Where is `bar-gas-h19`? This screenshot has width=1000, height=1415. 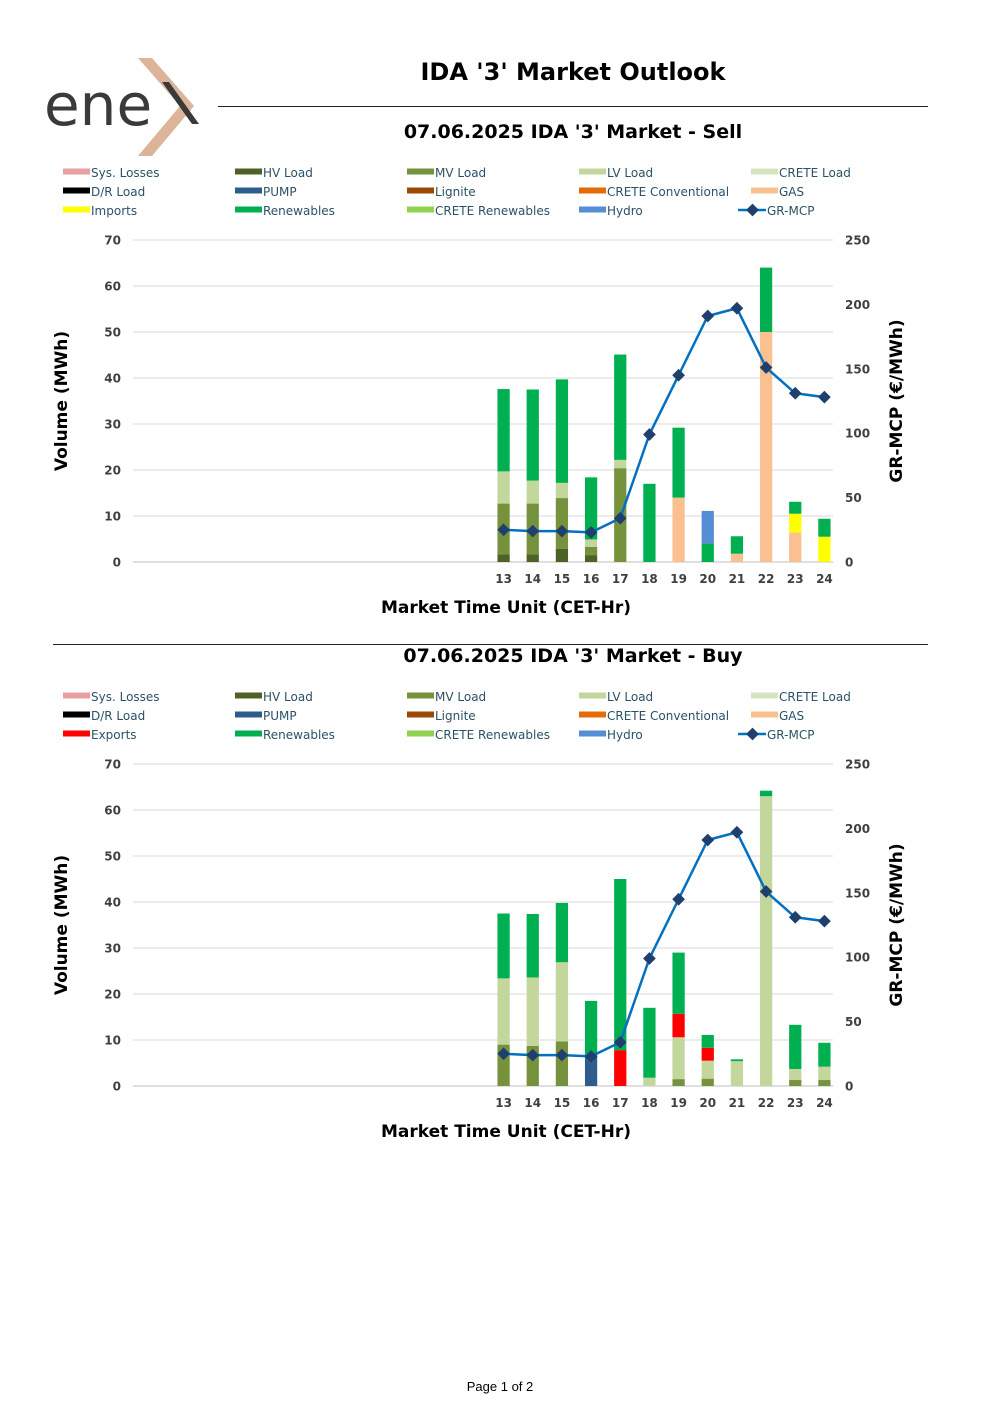
bar-gas-h19 is located at coordinates (678, 529).